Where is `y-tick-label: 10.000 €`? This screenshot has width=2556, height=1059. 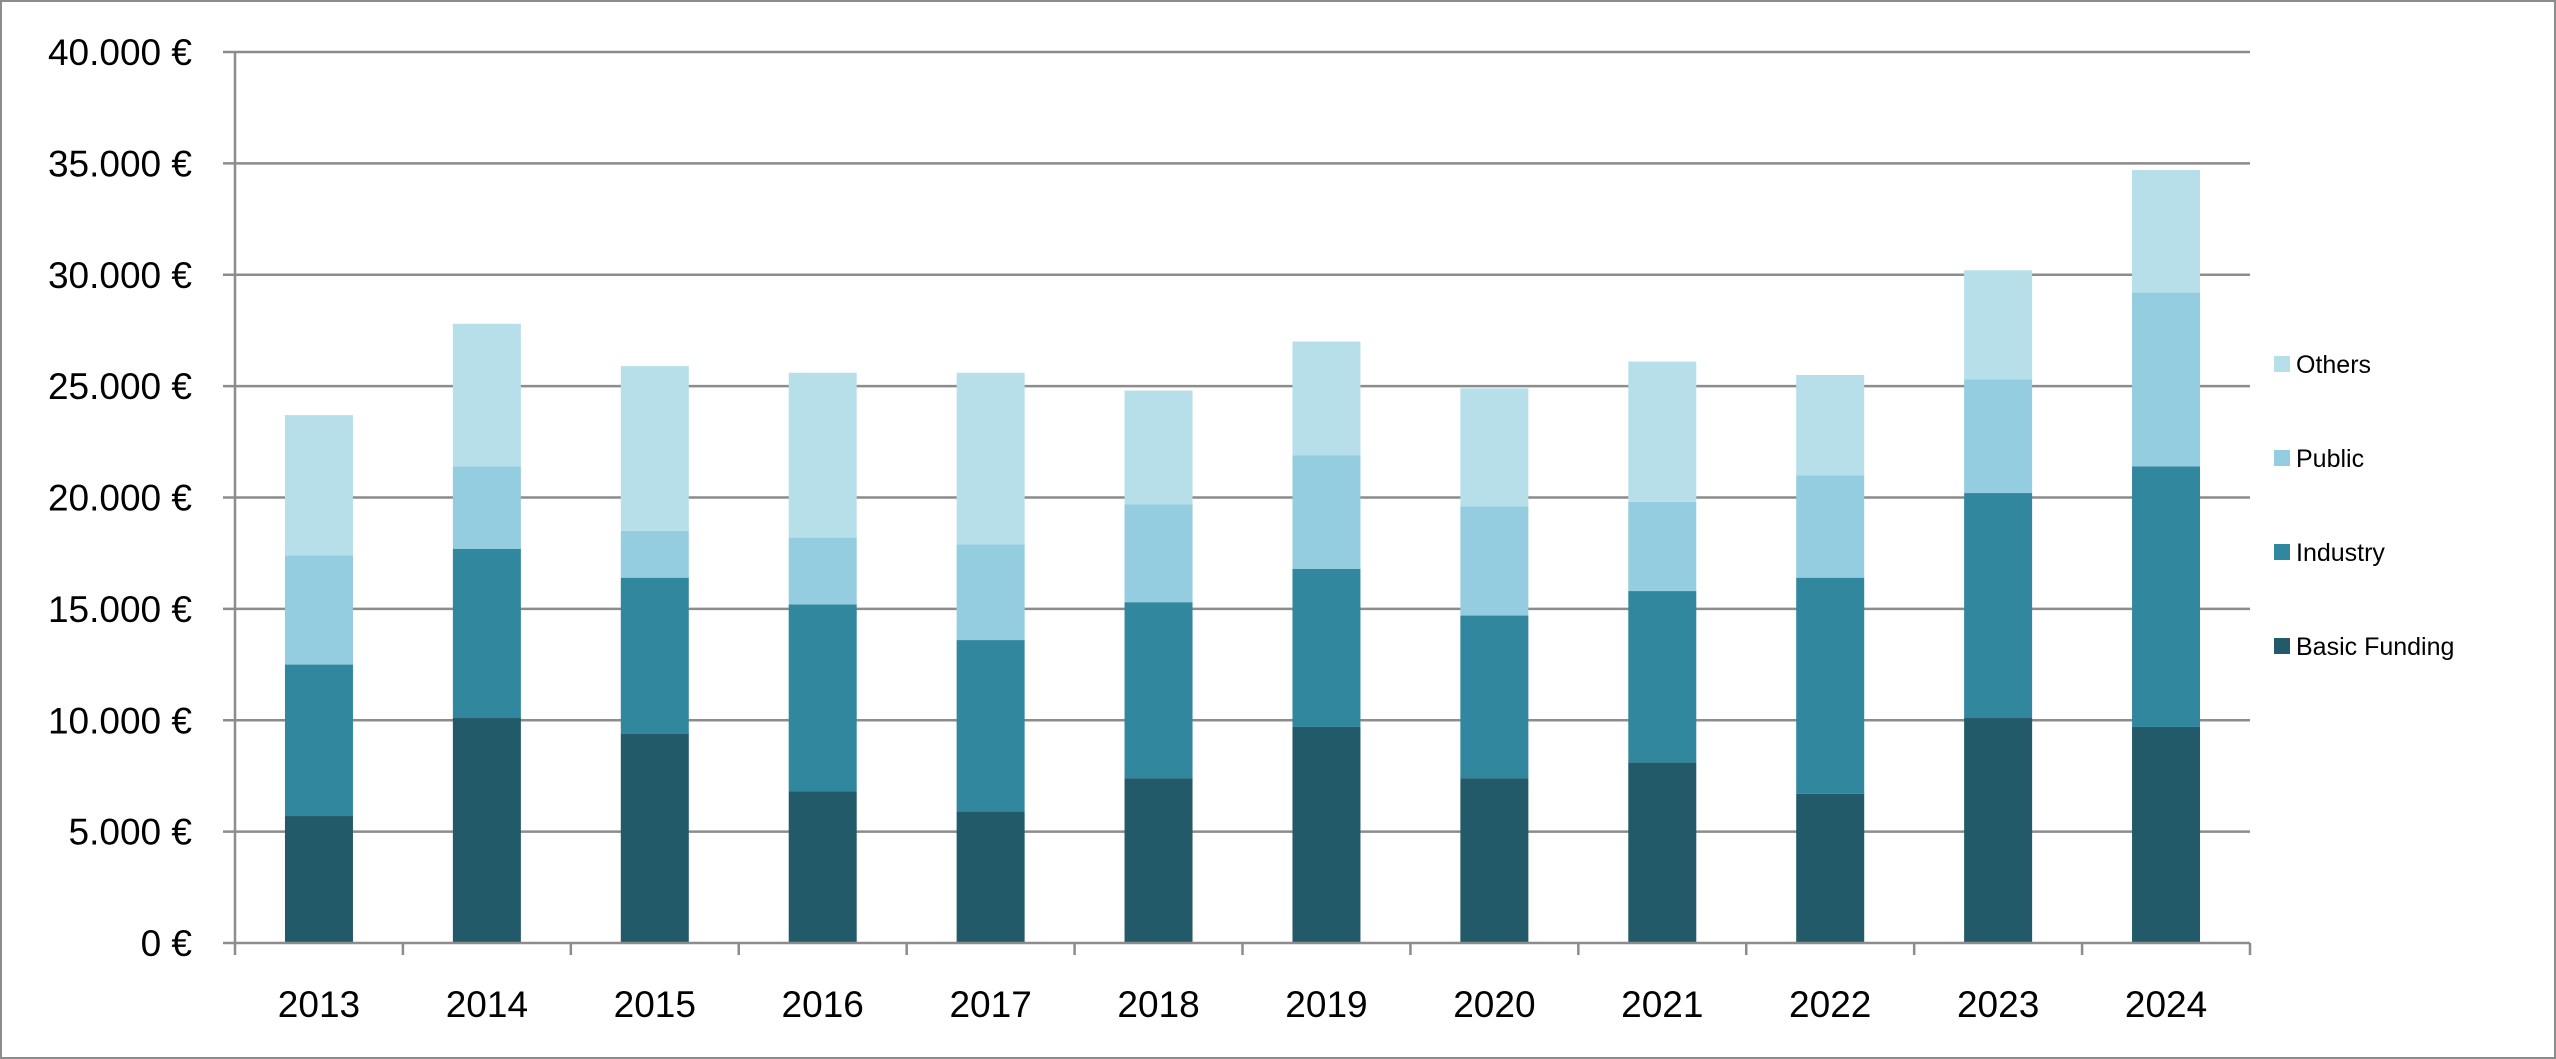
y-tick-label: 10.000 € is located at coordinates (120, 720).